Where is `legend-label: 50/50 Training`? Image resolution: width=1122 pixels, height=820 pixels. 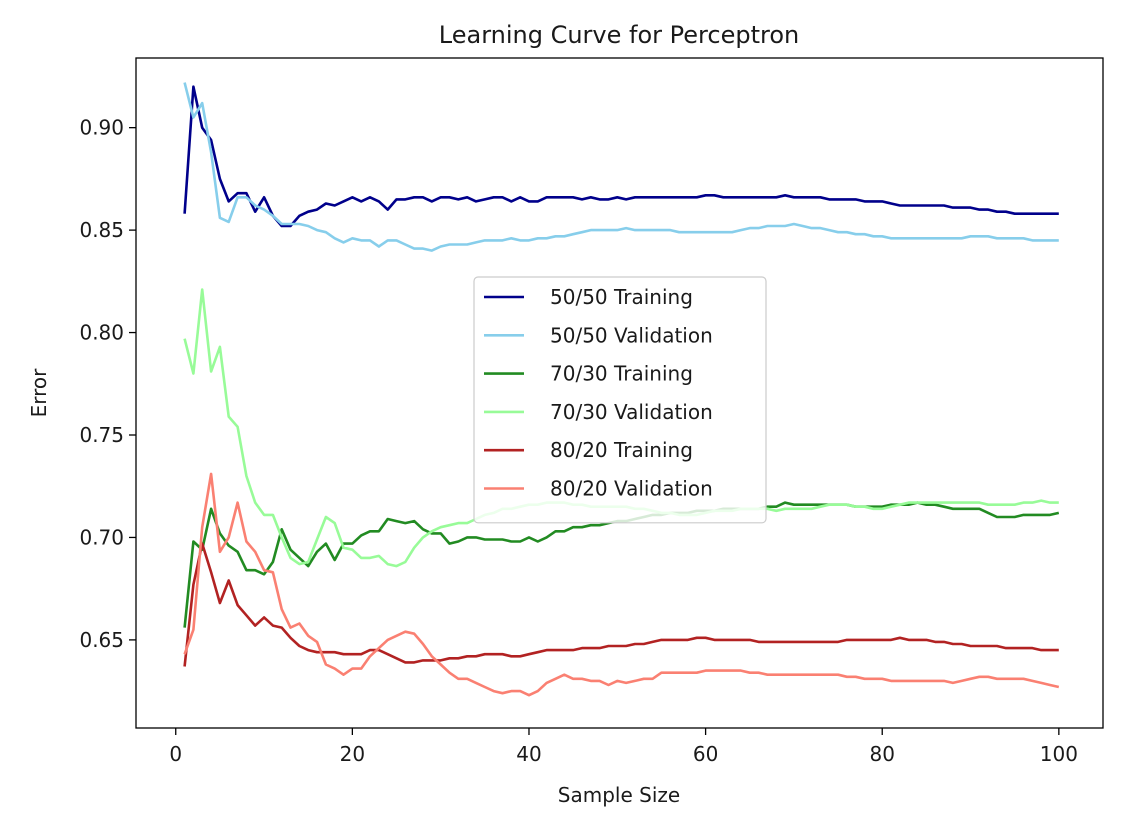 legend-label: 50/50 Training is located at coordinates (621, 297).